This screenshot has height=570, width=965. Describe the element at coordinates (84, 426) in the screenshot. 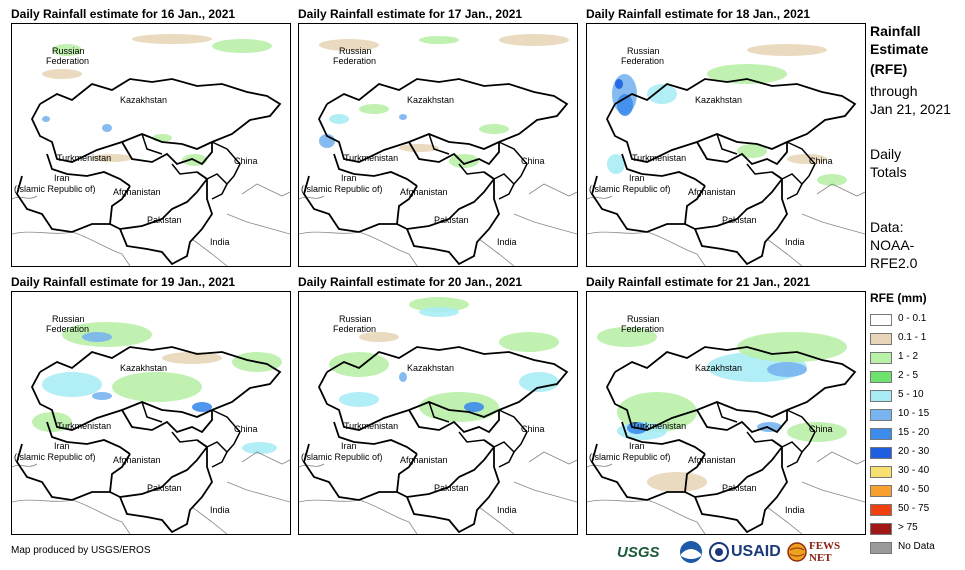

I see `label-turkmenistan: Turkmenistan` at that location.